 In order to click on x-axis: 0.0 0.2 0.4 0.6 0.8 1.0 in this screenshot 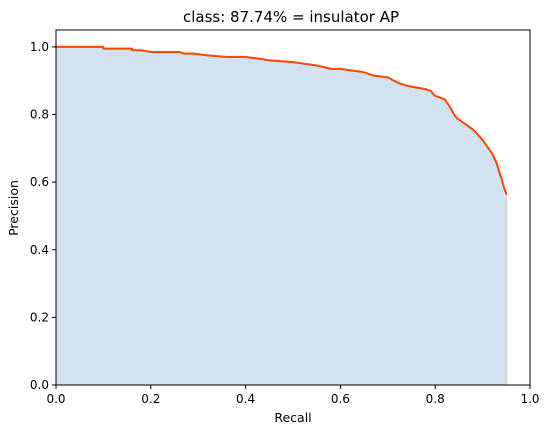, I will do `click(293, 395)`.